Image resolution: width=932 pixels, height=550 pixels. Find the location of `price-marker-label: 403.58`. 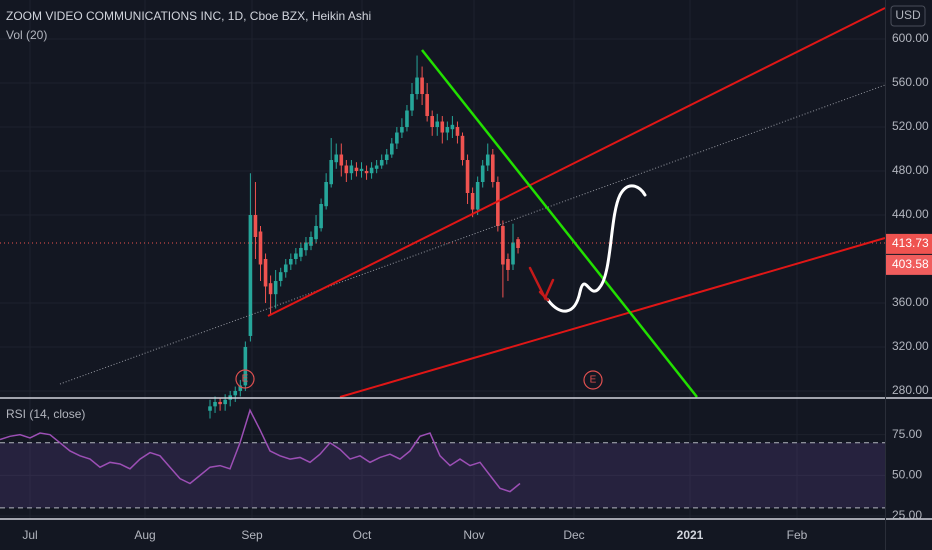

price-marker-label: 403.58 is located at coordinates (910, 264).